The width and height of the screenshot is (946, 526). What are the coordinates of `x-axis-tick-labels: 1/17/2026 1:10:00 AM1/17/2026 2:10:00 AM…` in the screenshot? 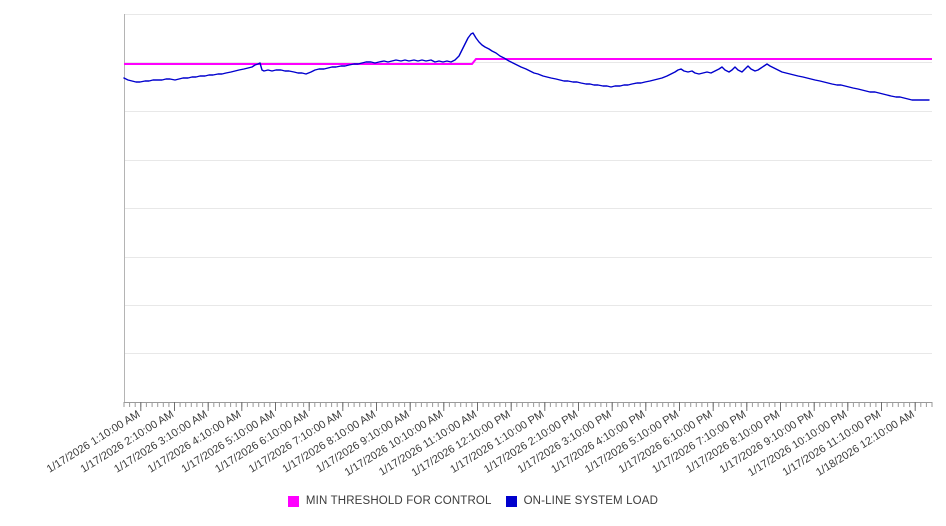 It's located at (481, 443).